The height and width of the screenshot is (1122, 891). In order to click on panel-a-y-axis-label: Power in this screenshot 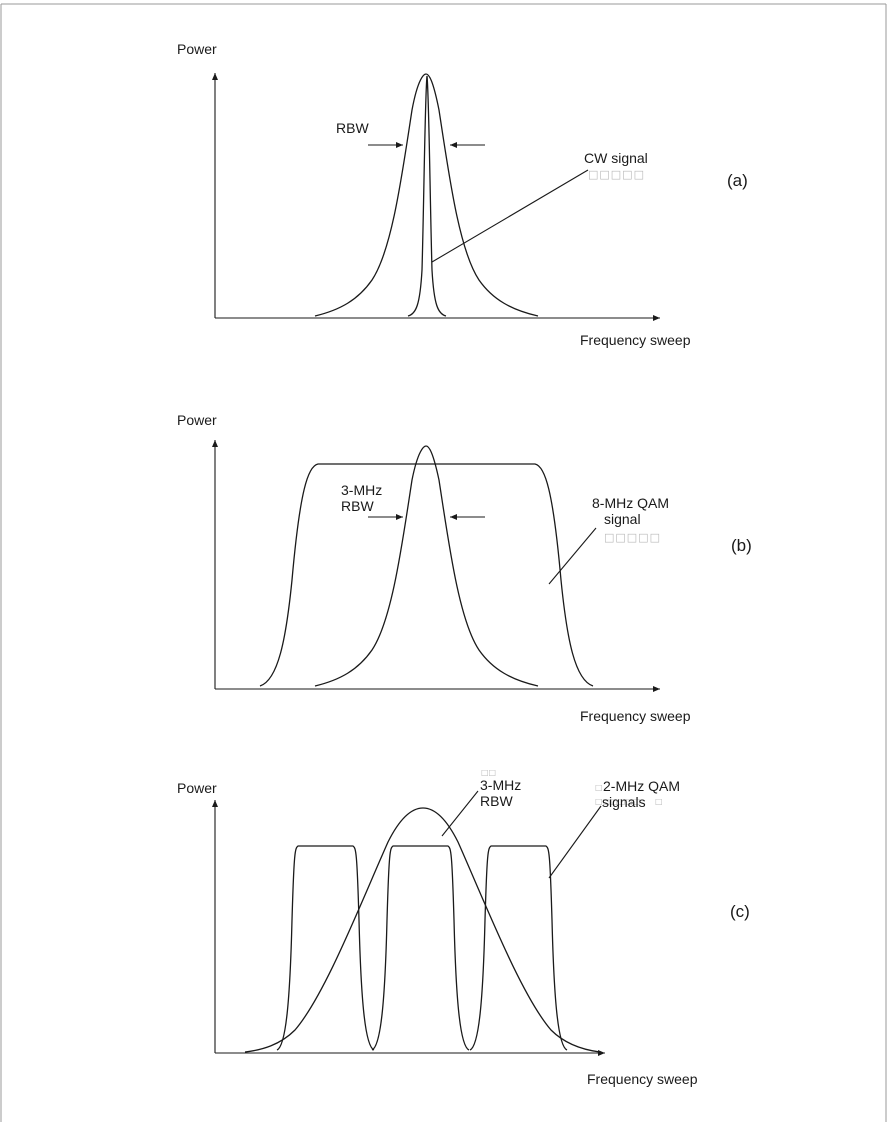, I will do `click(197, 49)`.